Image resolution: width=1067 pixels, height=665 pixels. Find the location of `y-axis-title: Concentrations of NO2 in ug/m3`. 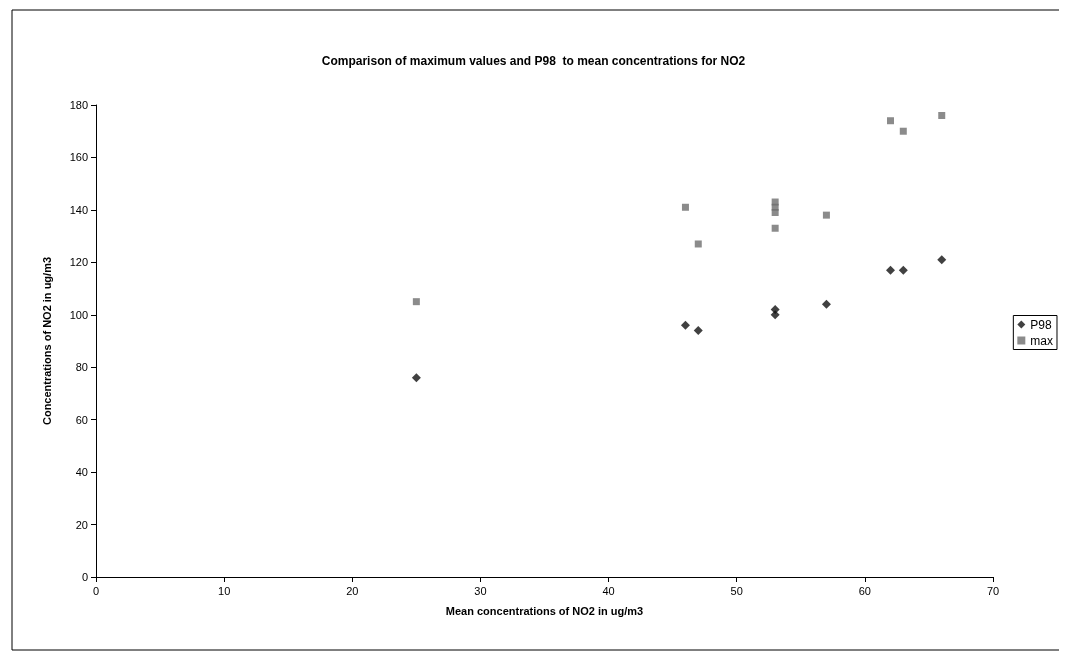

y-axis-title: Concentrations of NO2 in ug/m3 is located at coordinates (46, 341).